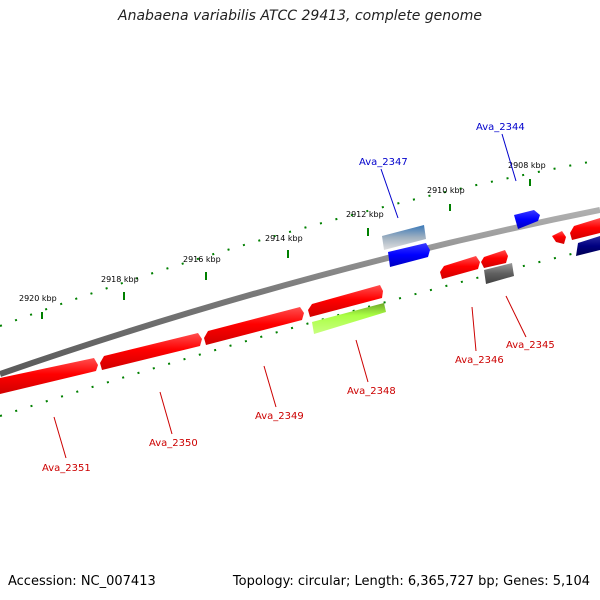  Describe the element at coordinates (371, 391) in the screenshot. I see `gene-label: Ava_2348` at that location.